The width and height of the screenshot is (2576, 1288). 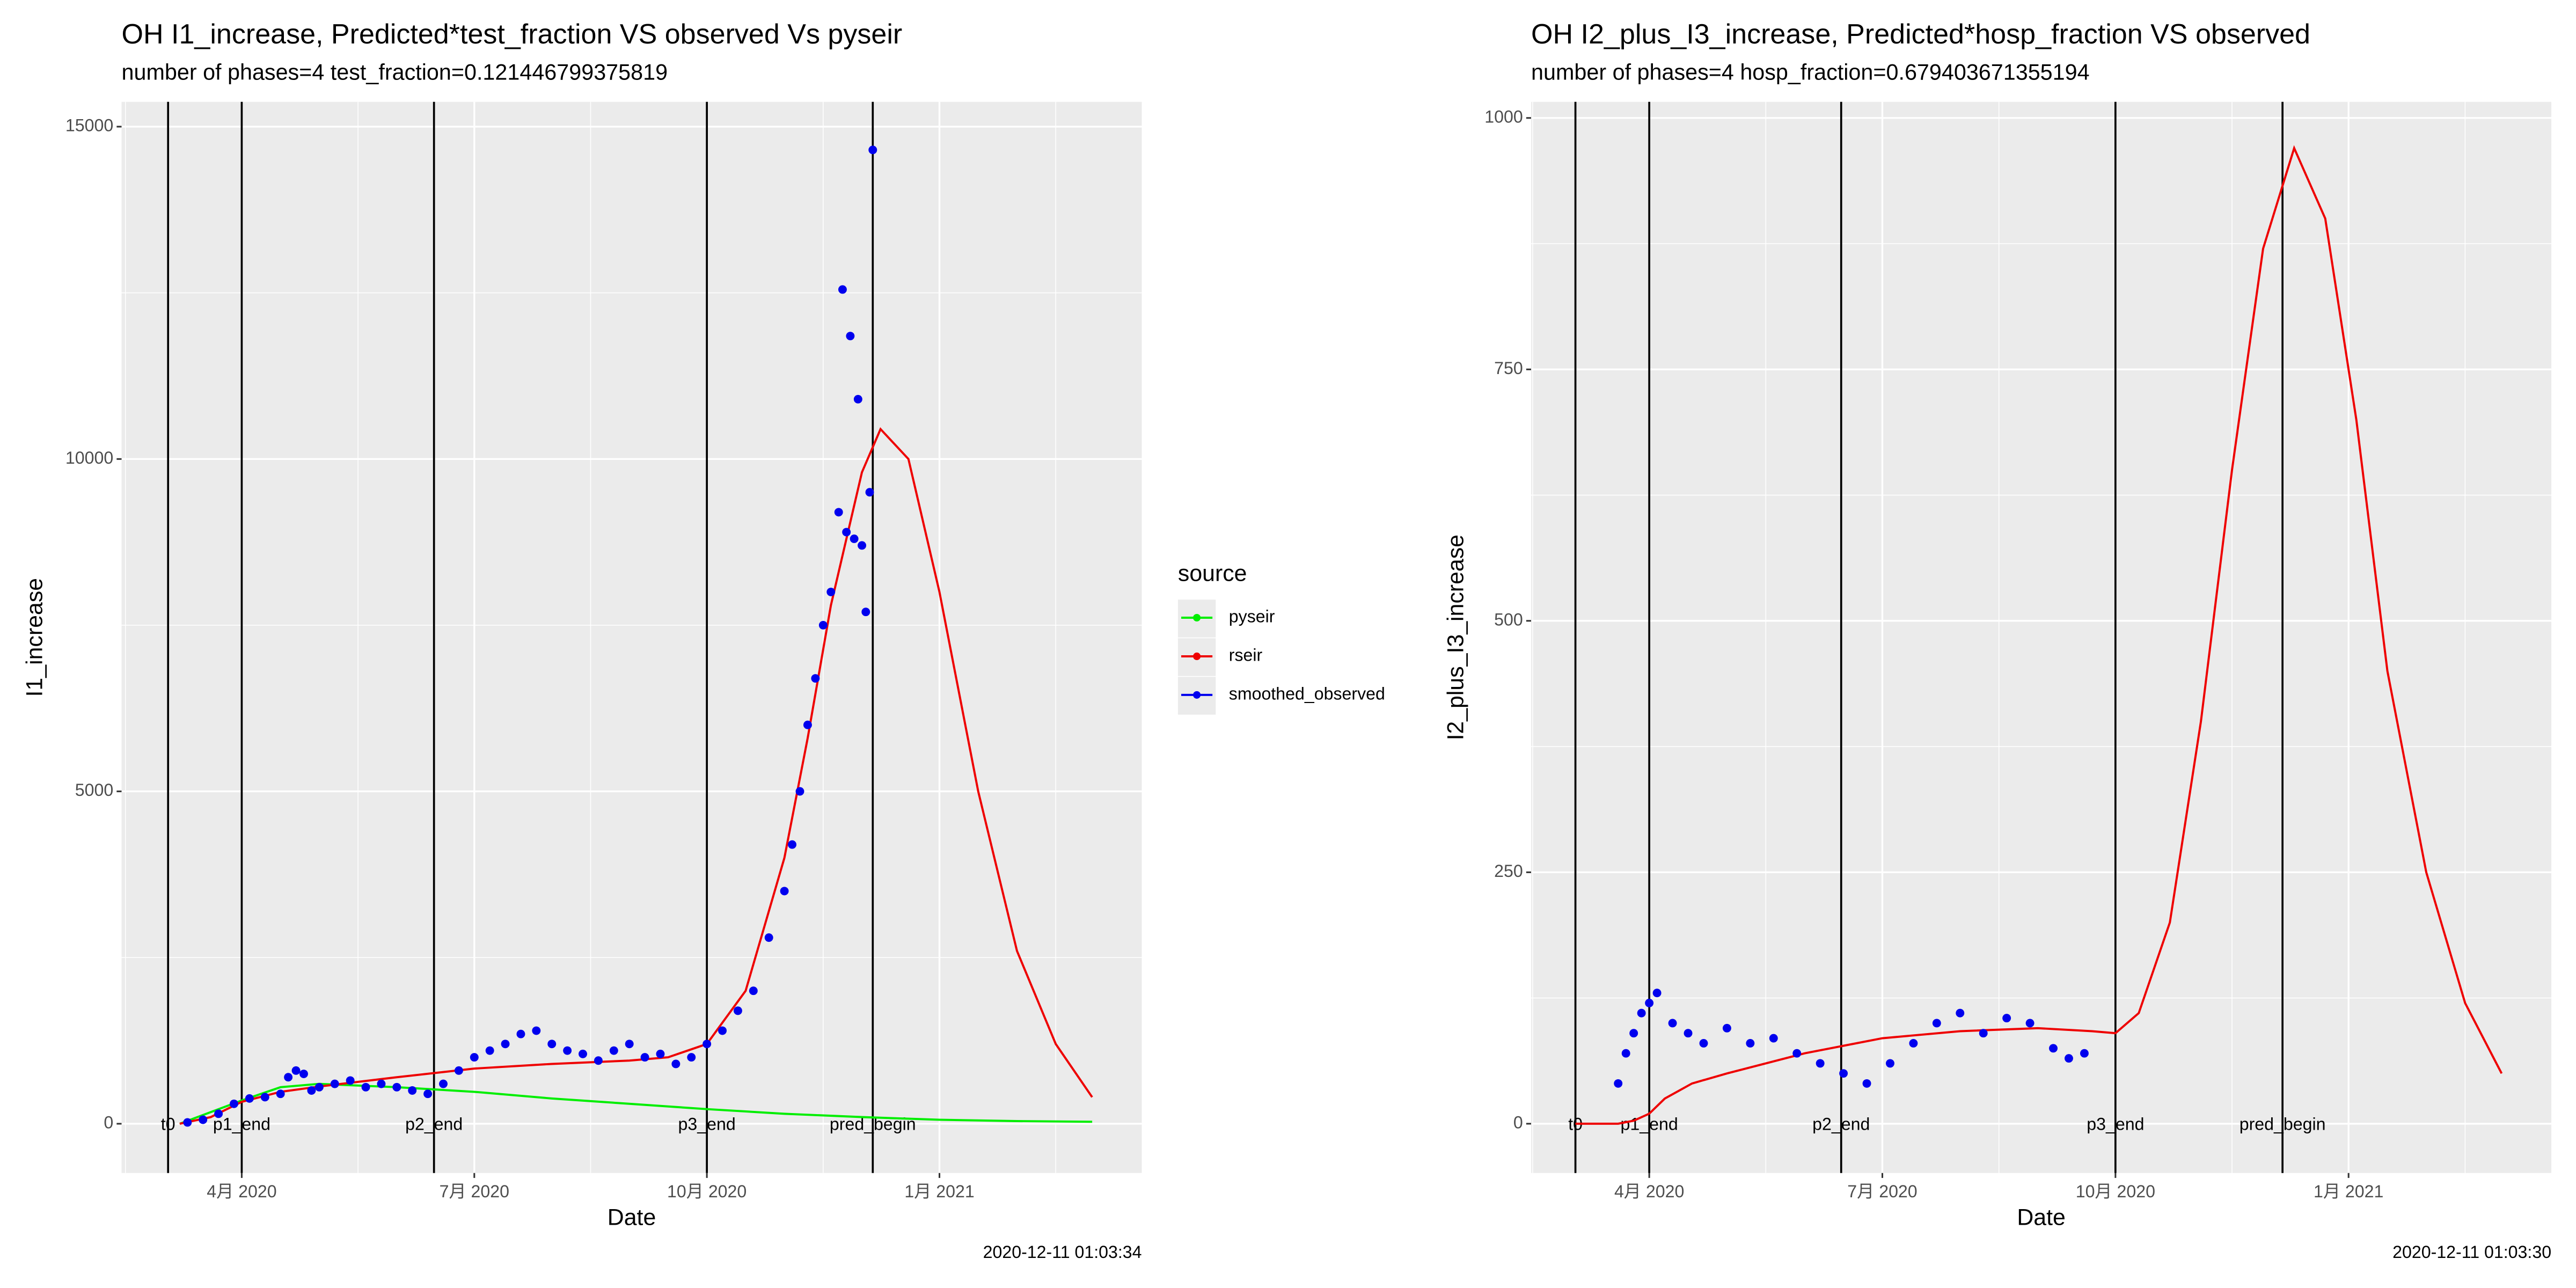 I want to click on legend-title: source, so click(x=1212, y=574).